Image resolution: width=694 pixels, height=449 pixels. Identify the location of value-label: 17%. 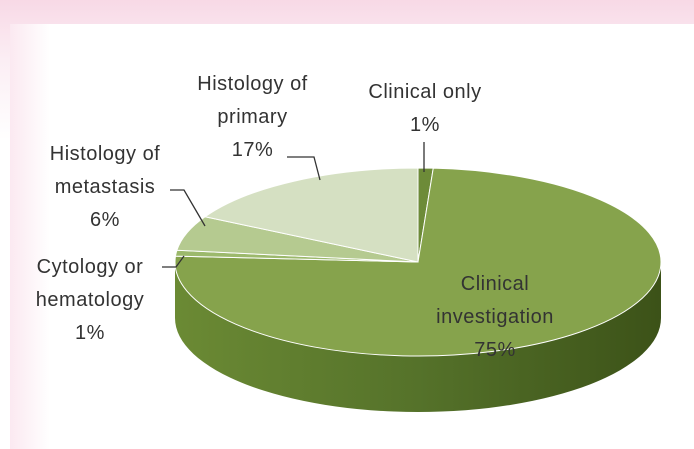
(252, 150).